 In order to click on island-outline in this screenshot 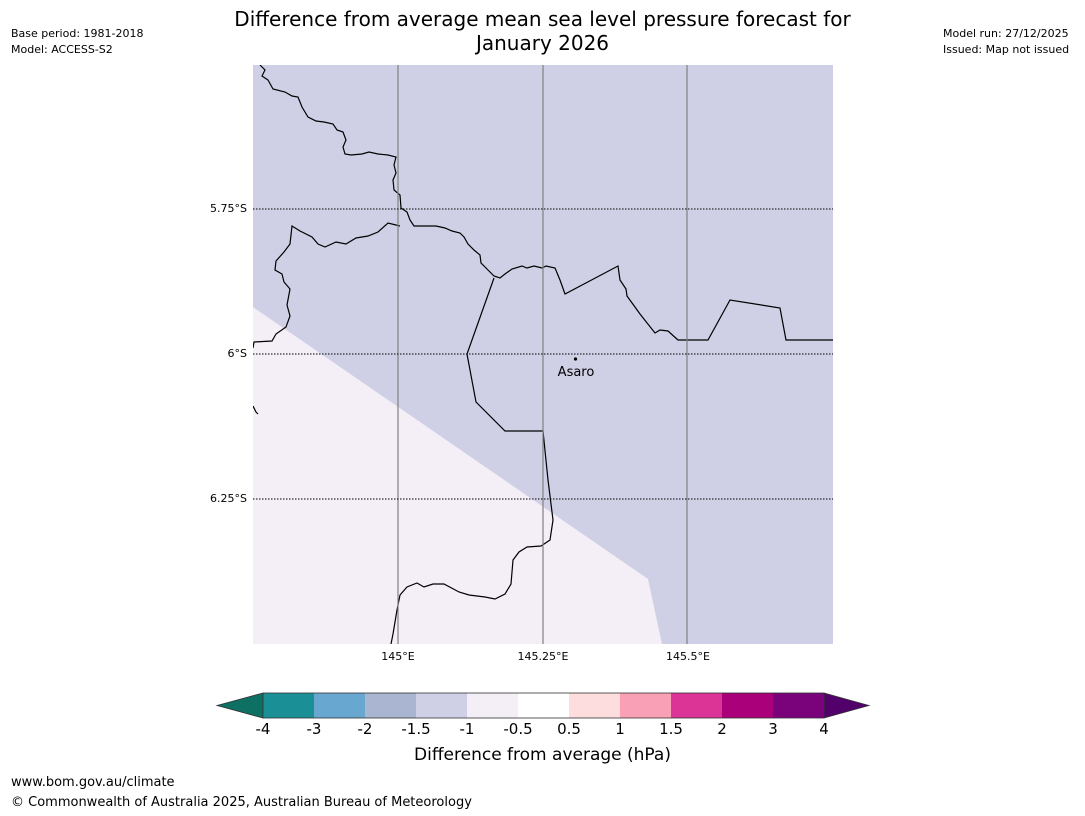, I will do `click(327, 285)`.